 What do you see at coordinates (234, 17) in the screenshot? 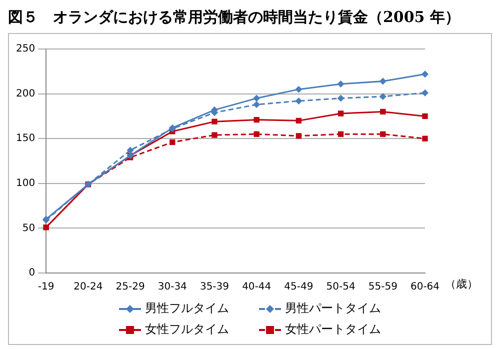
I see `chart-title: 図５ オランダにおける常用労働者の時間当たり賃金（2005 年）` at bounding box center [234, 17].